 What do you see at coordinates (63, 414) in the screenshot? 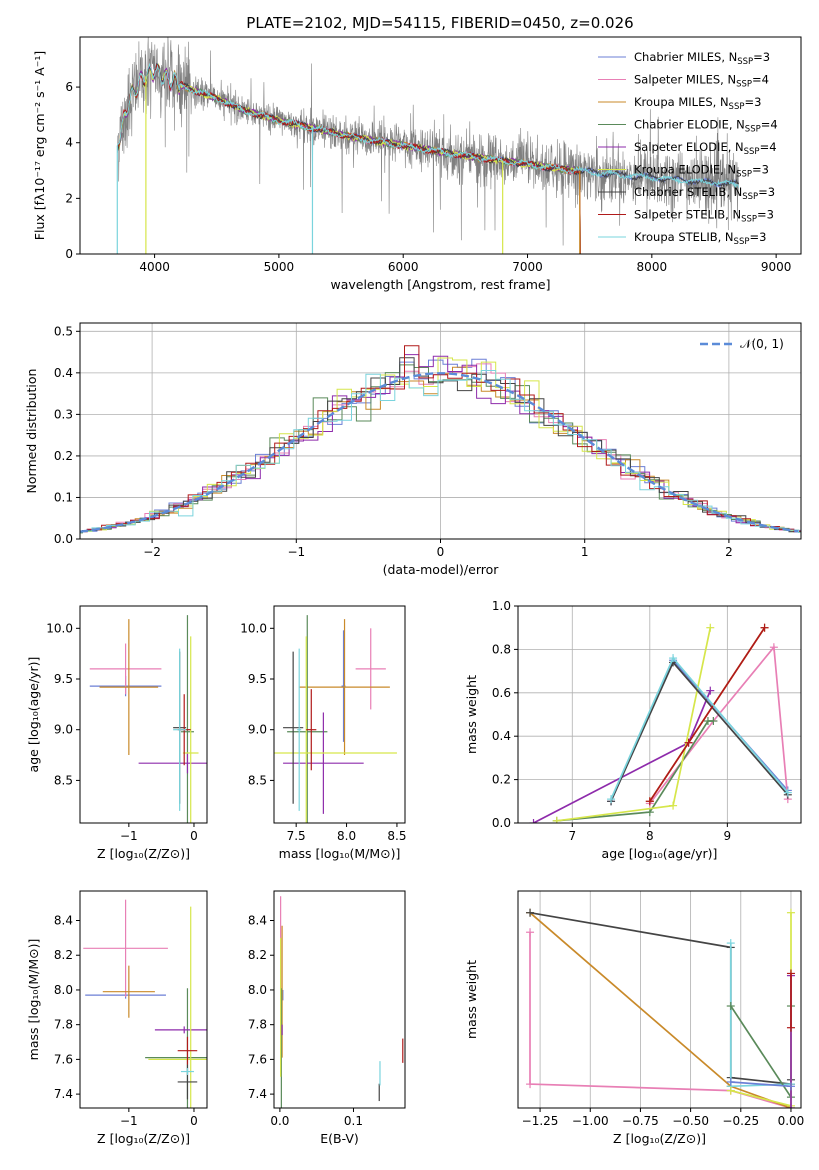
I see `y-tick-label: 0.3` at bounding box center [63, 414].